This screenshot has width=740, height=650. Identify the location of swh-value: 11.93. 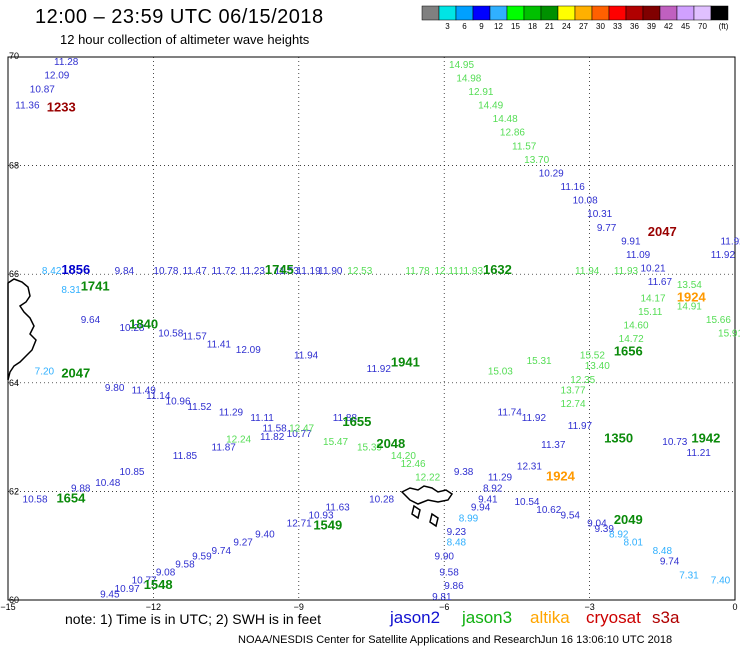
(471, 271).